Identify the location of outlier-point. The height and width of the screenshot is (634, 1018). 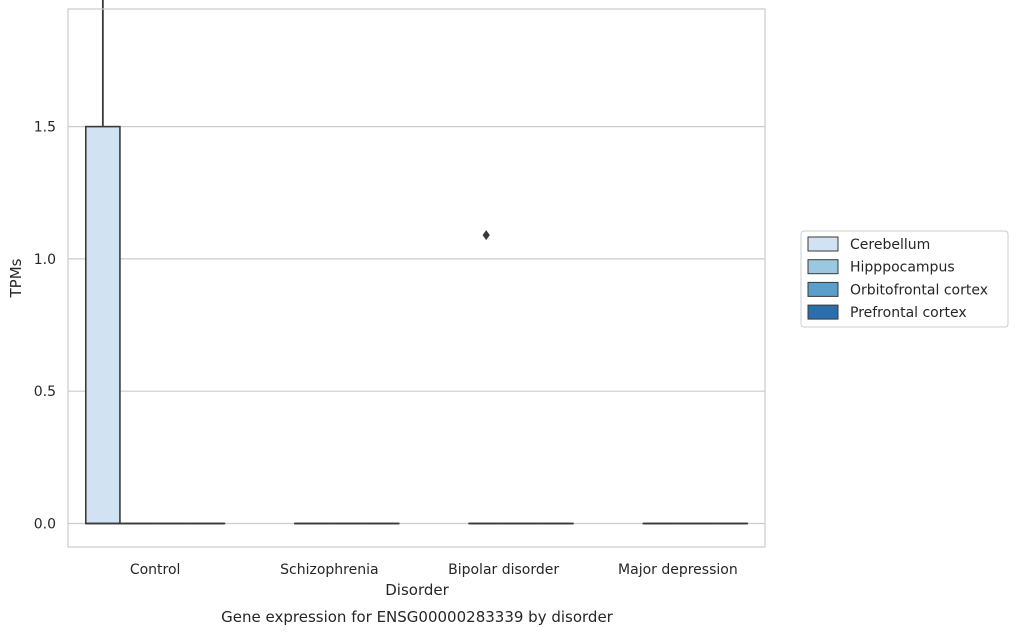
(486, 235).